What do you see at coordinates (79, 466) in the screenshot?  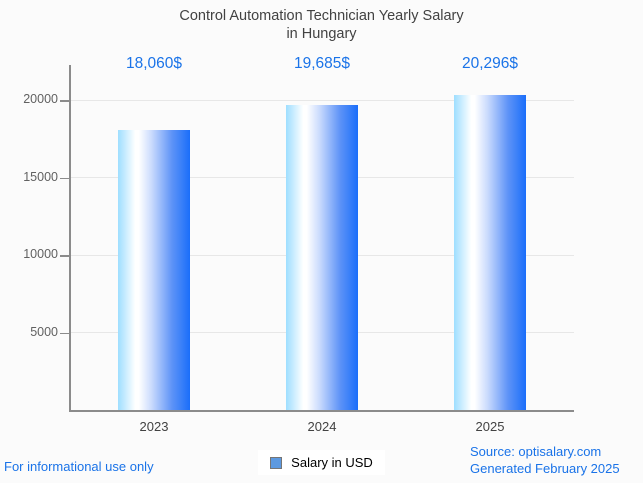 I see `disclaimer-text: For informational use only` at bounding box center [79, 466].